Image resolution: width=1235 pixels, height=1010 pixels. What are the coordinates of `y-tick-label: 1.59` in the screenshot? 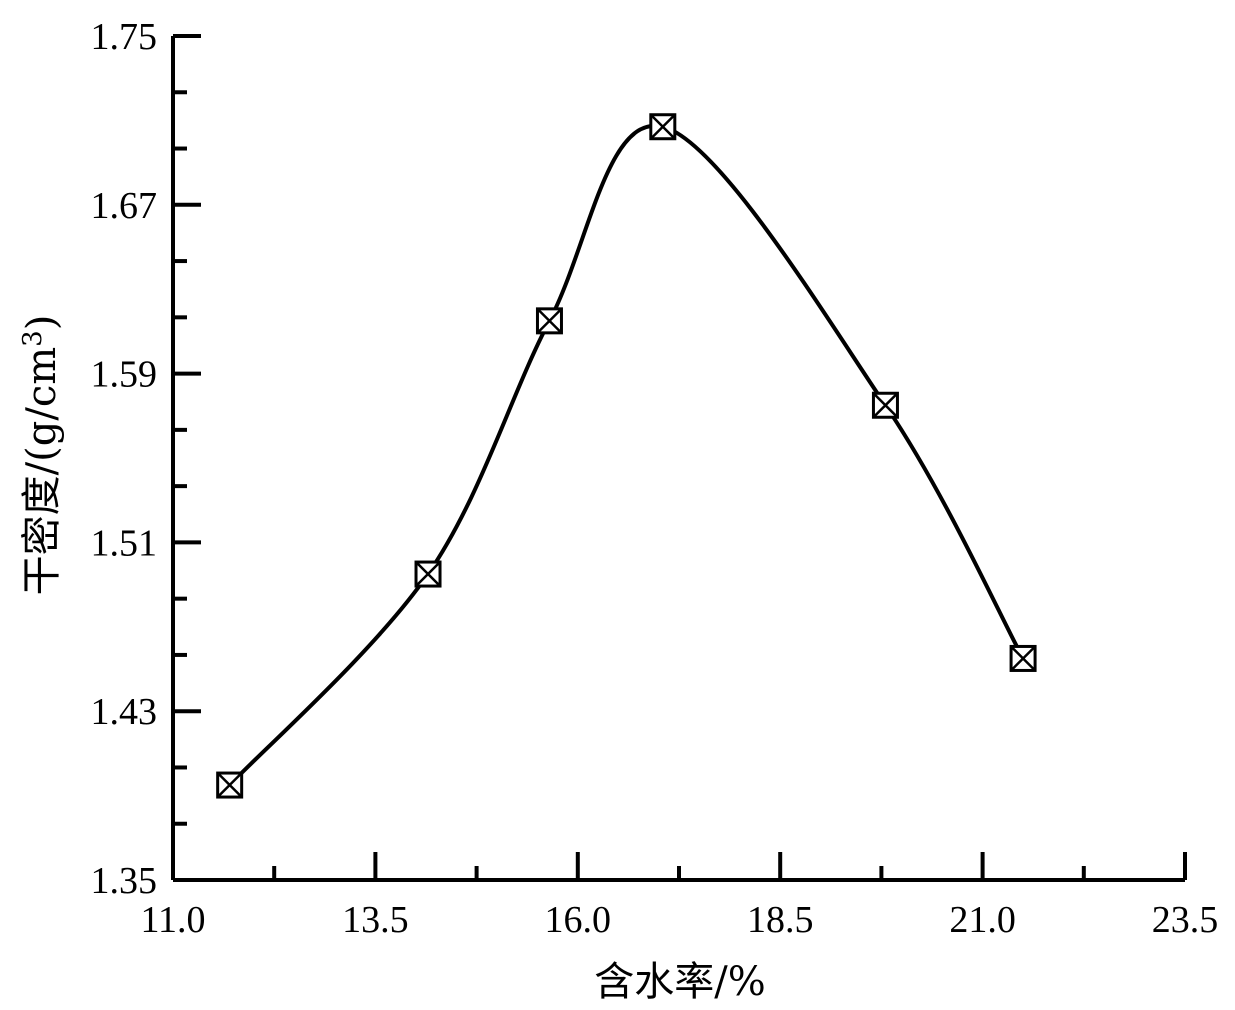 It's located at (124, 375).